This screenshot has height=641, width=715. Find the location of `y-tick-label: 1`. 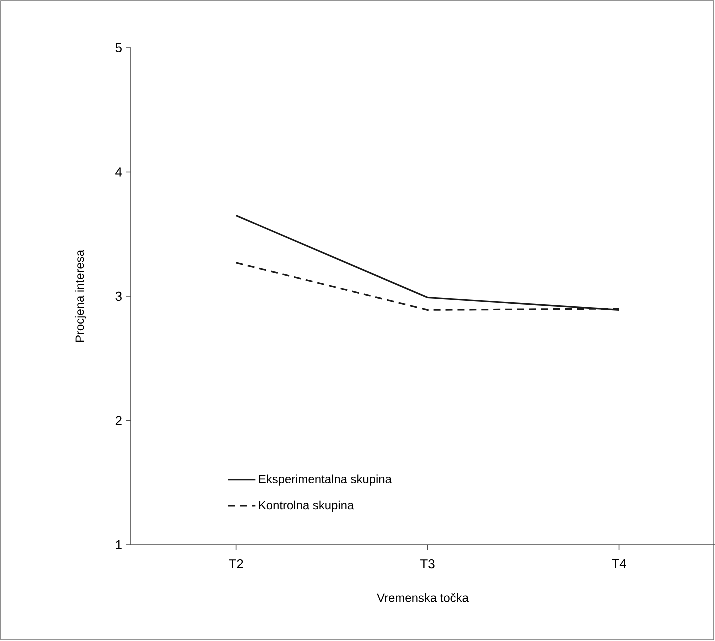

y-tick-label: 1 is located at coordinates (119, 545).